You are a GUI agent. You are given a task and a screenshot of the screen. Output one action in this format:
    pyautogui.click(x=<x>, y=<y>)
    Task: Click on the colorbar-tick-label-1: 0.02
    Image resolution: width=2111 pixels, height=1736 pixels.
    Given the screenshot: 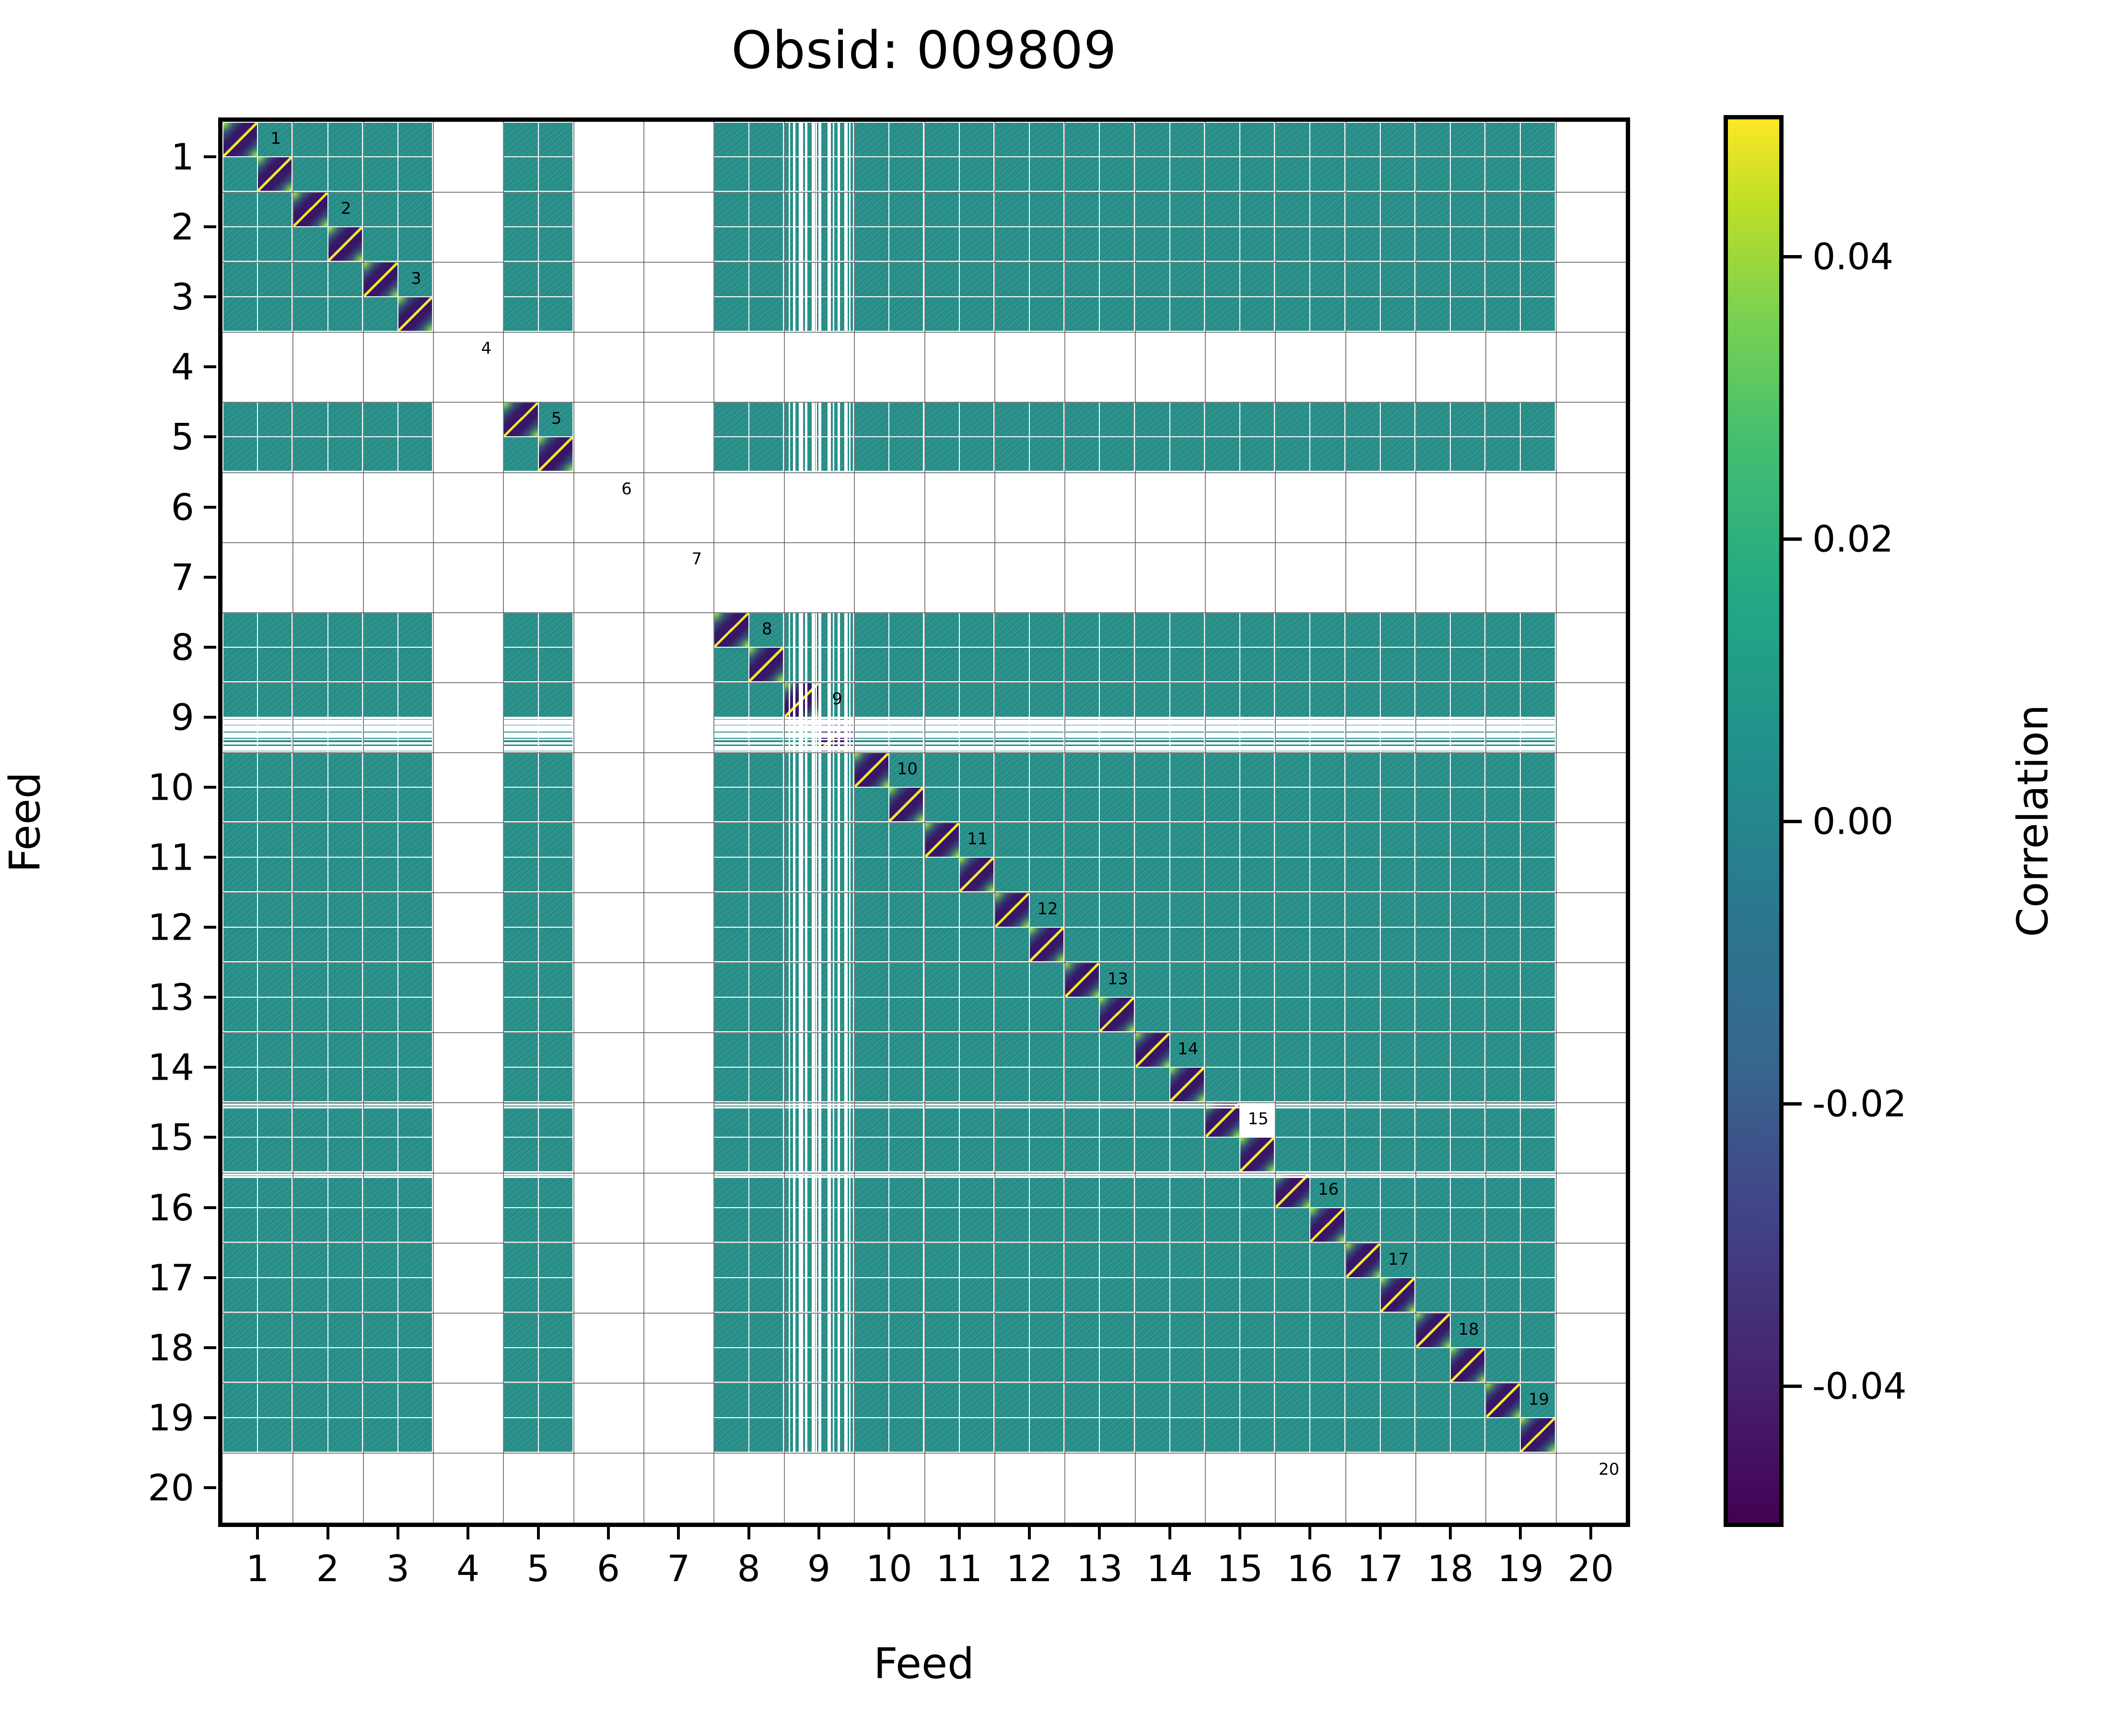 What is the action you would take?
    pyautogui.click(x=1853, y=538)
    